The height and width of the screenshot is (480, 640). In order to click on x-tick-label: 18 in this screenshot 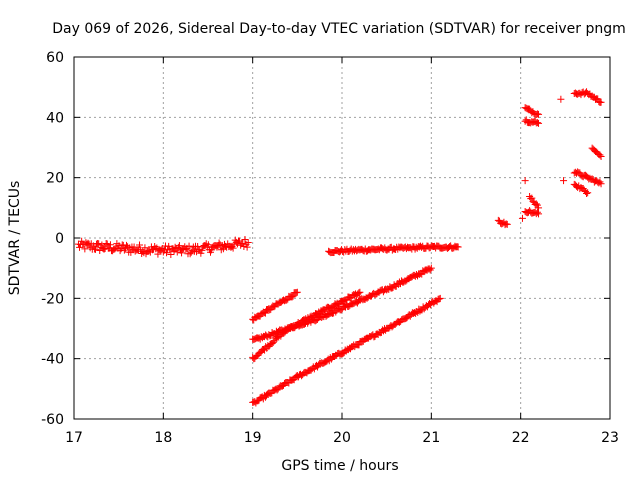, I will do `click(163, 438)`.